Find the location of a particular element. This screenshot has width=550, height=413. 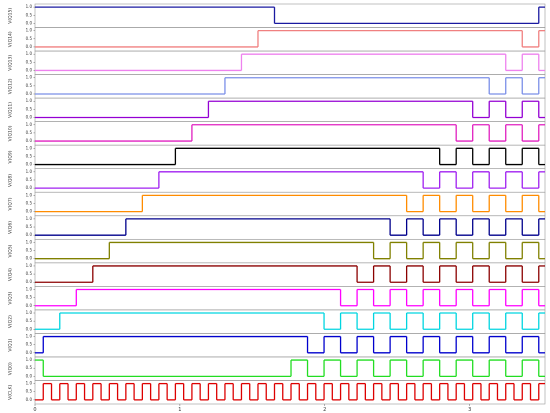

y-axis-label: V(Q8) is located at coordinates (11, 180).